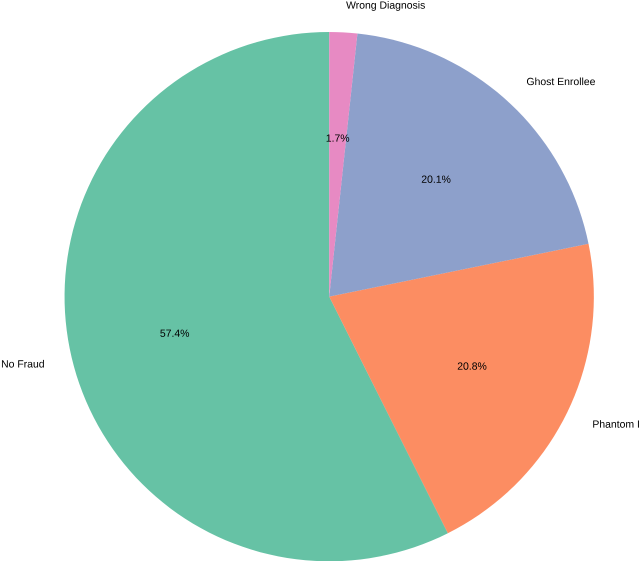 The height and width of the screenshot is (561, 641). I want to click on data-label: 20.8%, so click(472, 366).